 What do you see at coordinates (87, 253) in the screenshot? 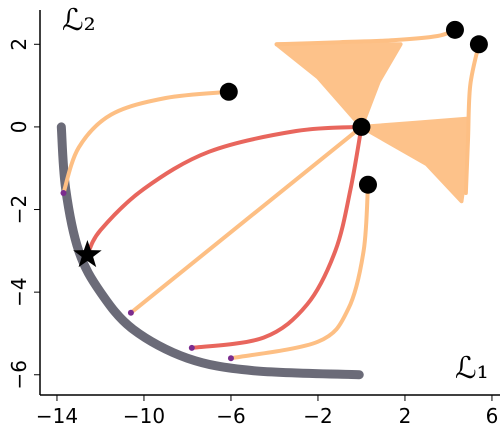
I see `optimum-star` at bounding box center [87, 253].